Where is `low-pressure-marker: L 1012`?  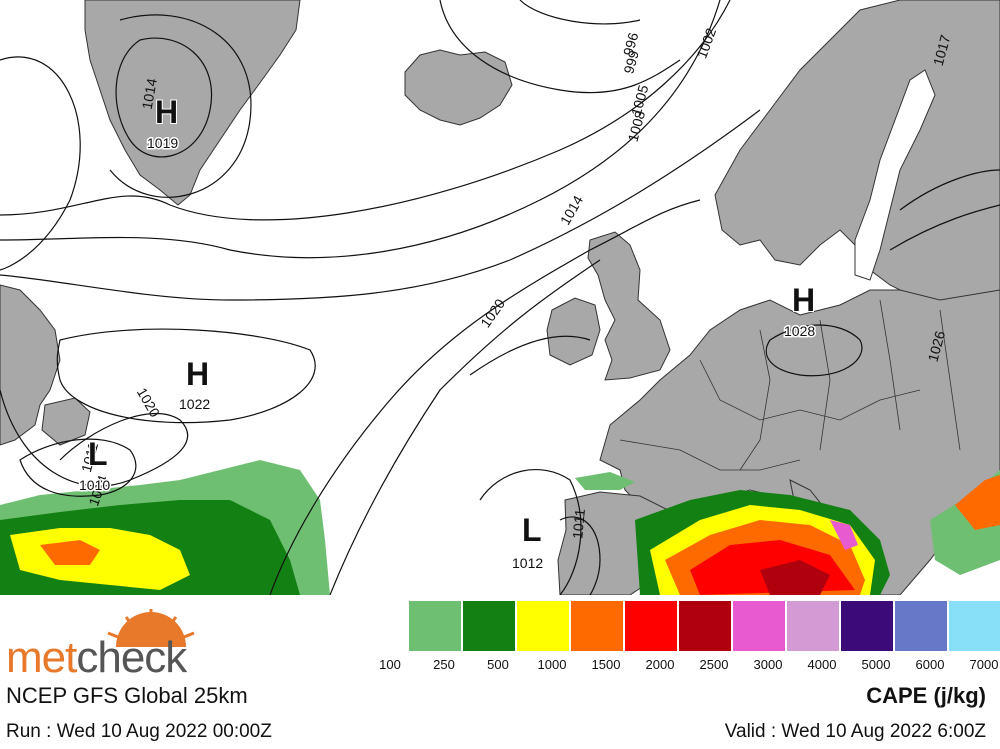 low-pressure-marker: L 1012 is located at coordinates (528, 542).